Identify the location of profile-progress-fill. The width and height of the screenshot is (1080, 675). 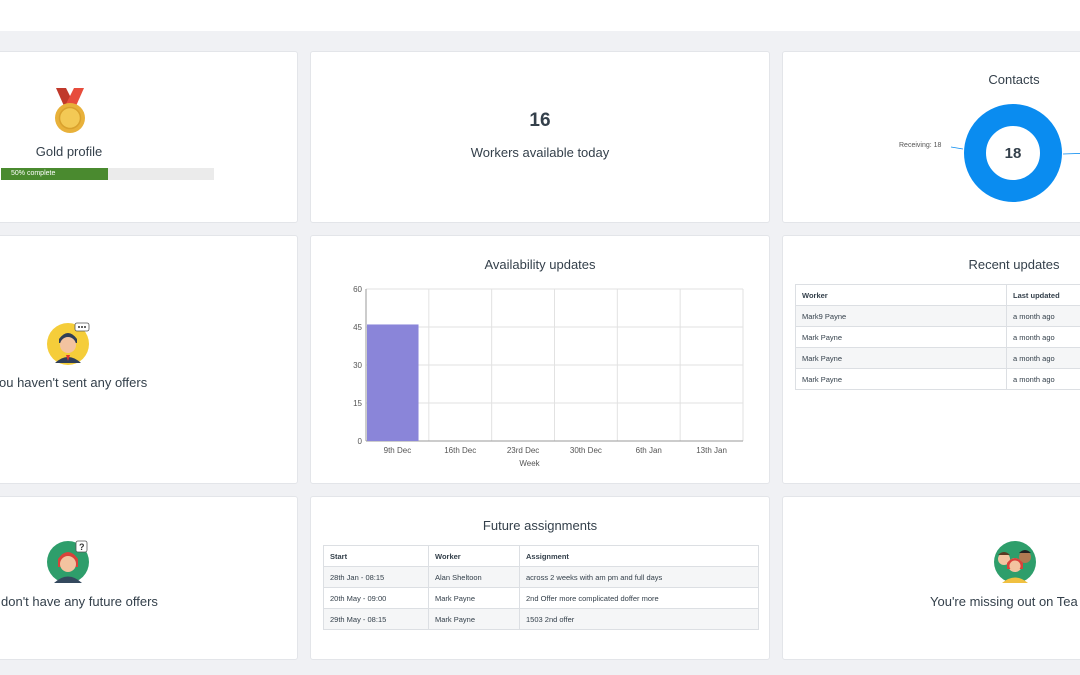
(54, 174).